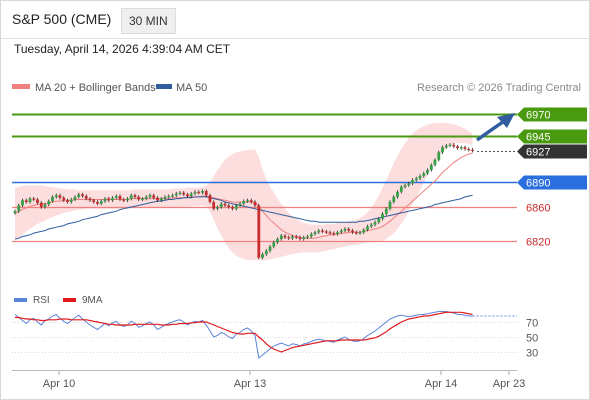  What do you see at coordinates (538, 184) in the screenshot?
I see `level-label-6890: 6890` at bounding box center [538, 184].